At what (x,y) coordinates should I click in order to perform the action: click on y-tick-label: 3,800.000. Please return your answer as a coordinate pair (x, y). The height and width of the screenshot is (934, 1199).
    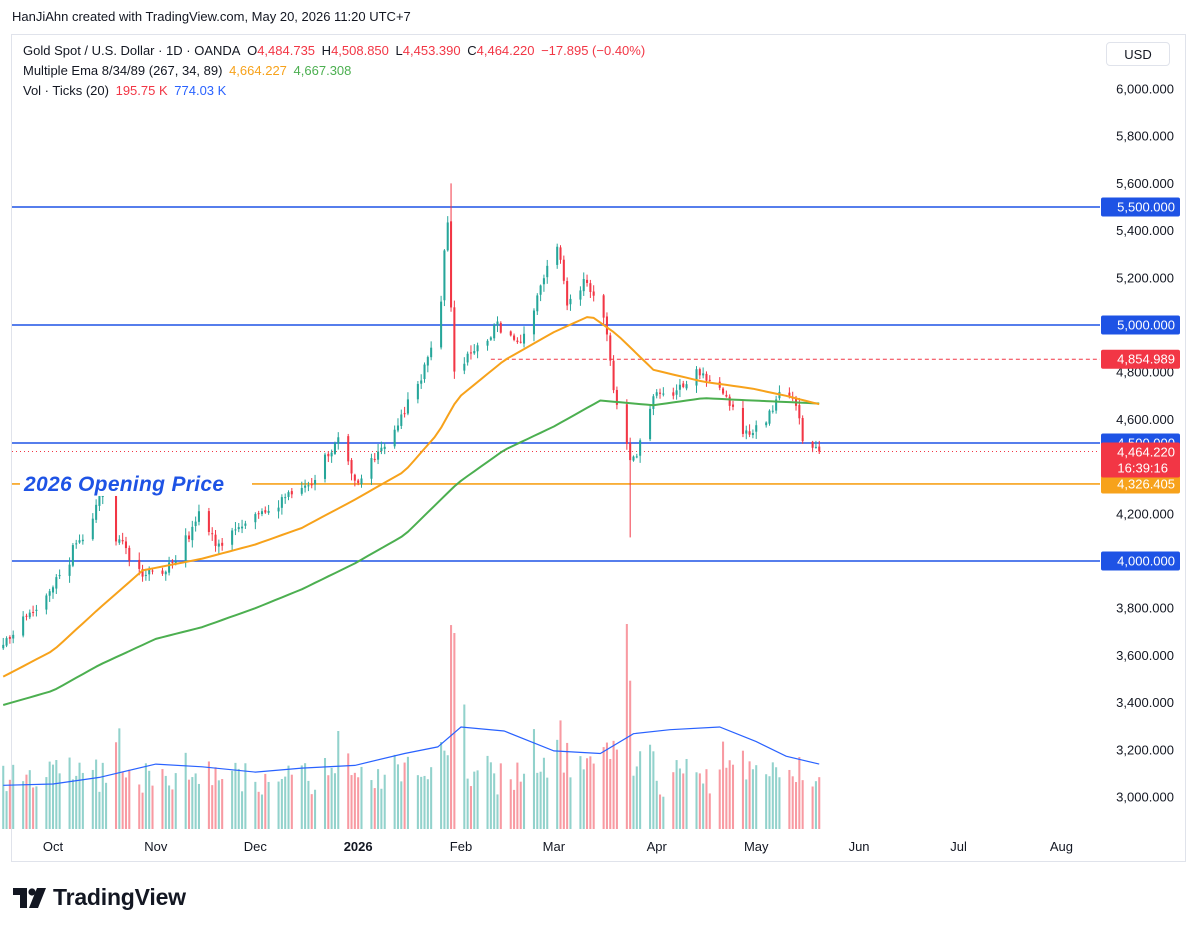
    Looking at the image, I should click on (1145, 608).